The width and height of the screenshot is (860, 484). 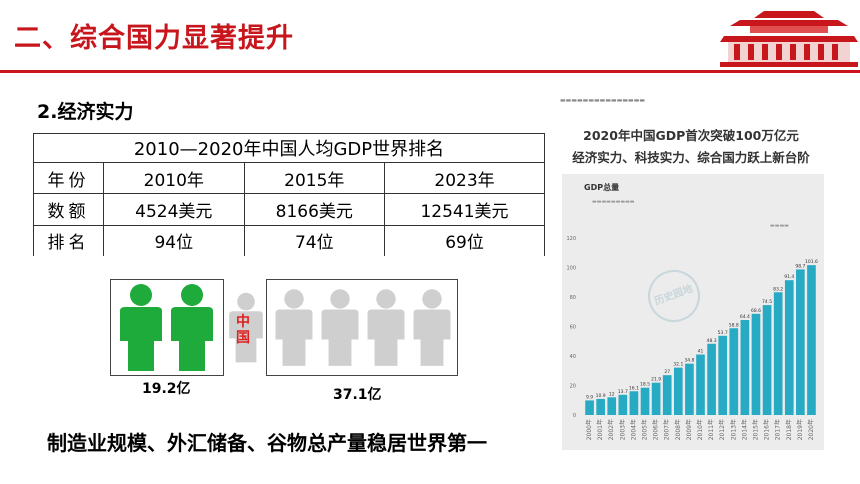 What do you see at coordinates (464, 209) in the screenshot?
I see `table-cell: 12541美元` at bounding box center [464, 209].